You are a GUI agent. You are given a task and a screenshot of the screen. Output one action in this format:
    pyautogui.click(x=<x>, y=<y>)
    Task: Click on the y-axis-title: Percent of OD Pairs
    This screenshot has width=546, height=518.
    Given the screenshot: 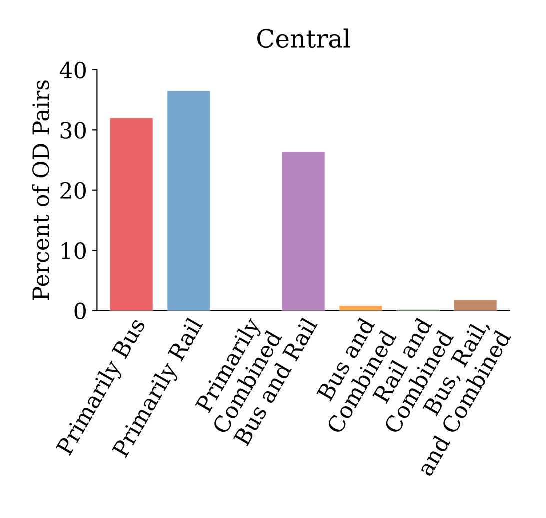 What is the action you would take?
    pyautogui.click(x=41, y=190)
    